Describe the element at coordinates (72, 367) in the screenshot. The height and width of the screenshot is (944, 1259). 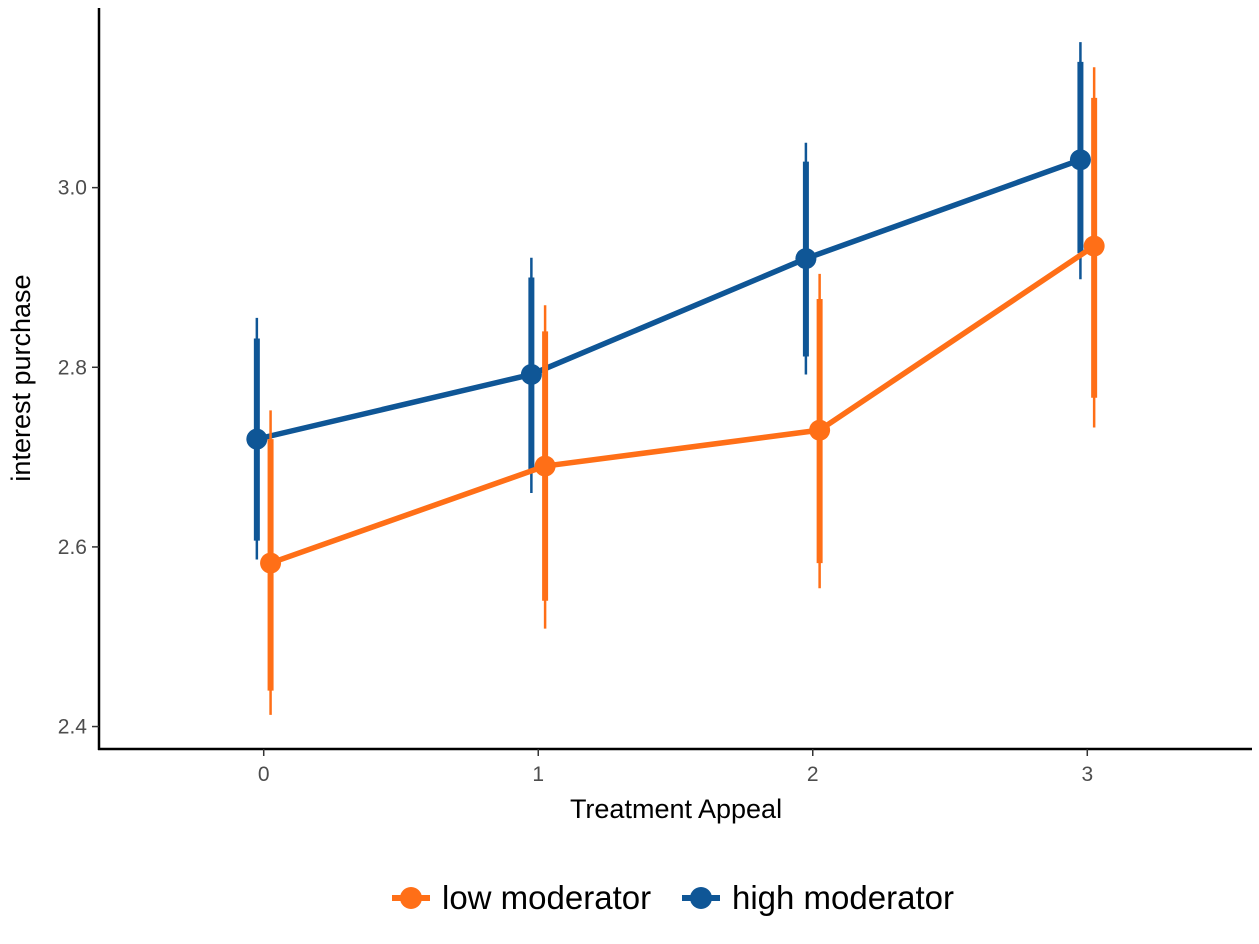
I see `y-tick-label: 2.8` at that location.